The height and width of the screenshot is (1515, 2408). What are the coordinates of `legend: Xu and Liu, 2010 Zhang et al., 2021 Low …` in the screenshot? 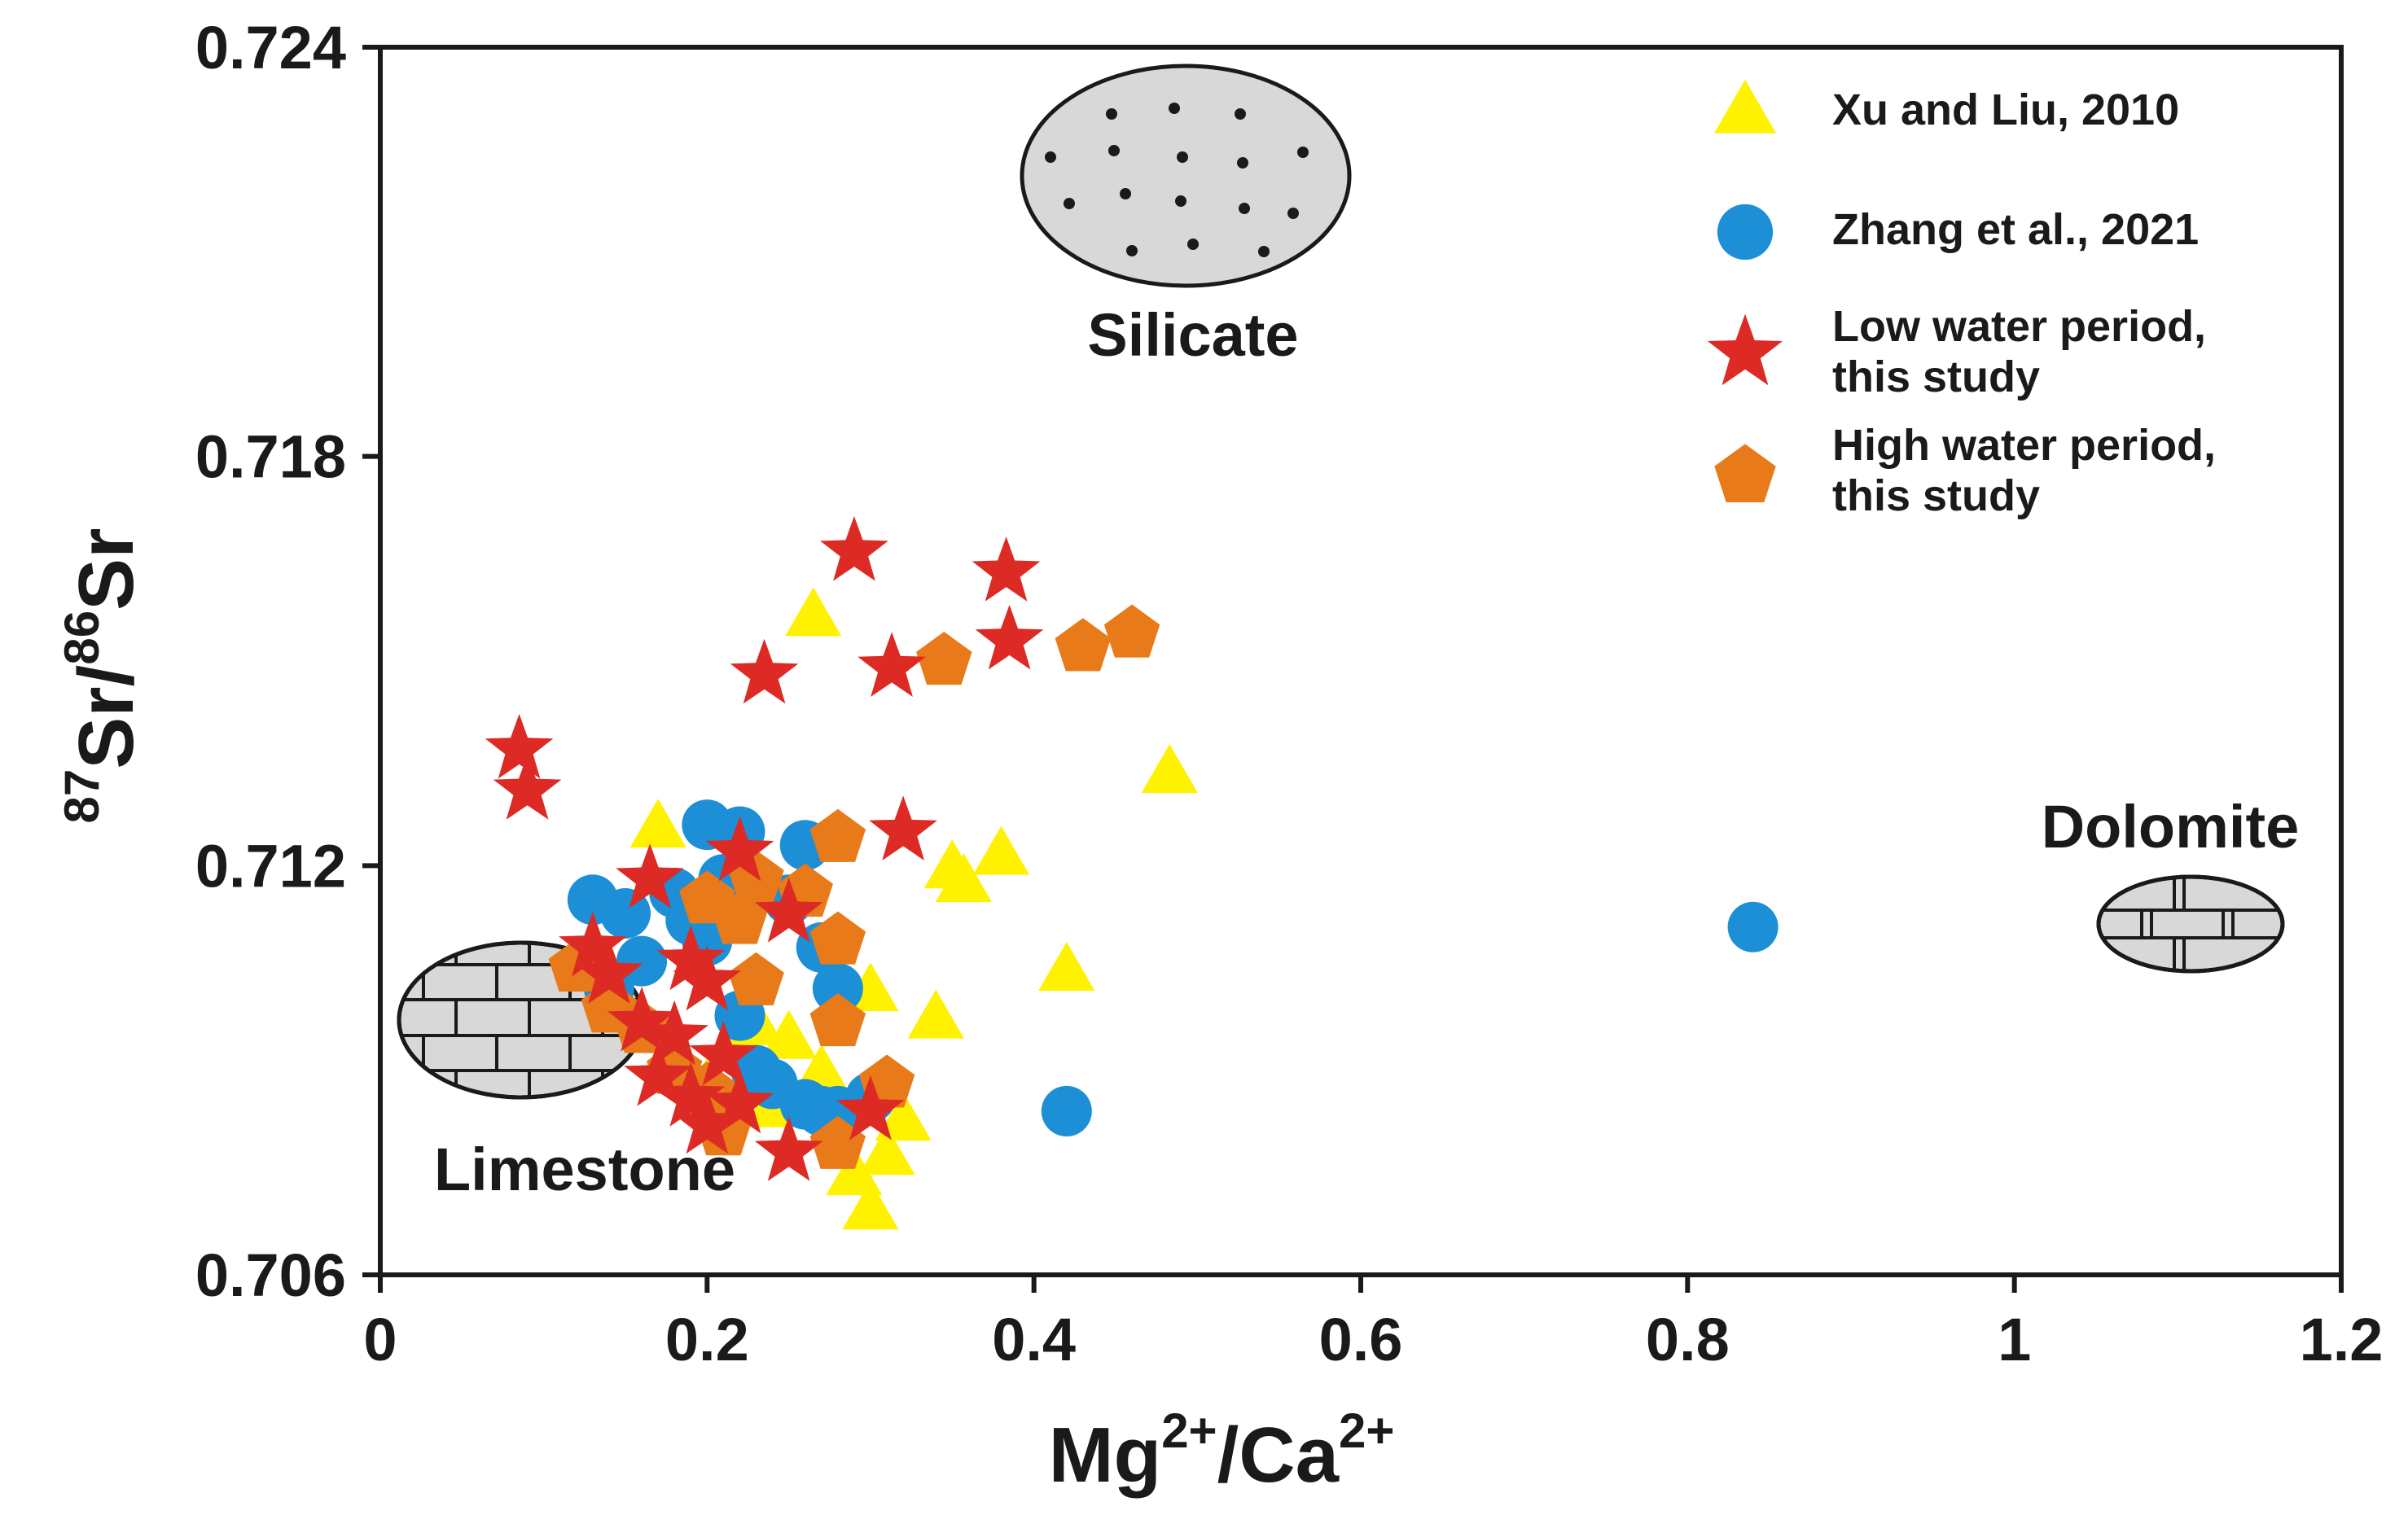 It's located at (1962, 299).